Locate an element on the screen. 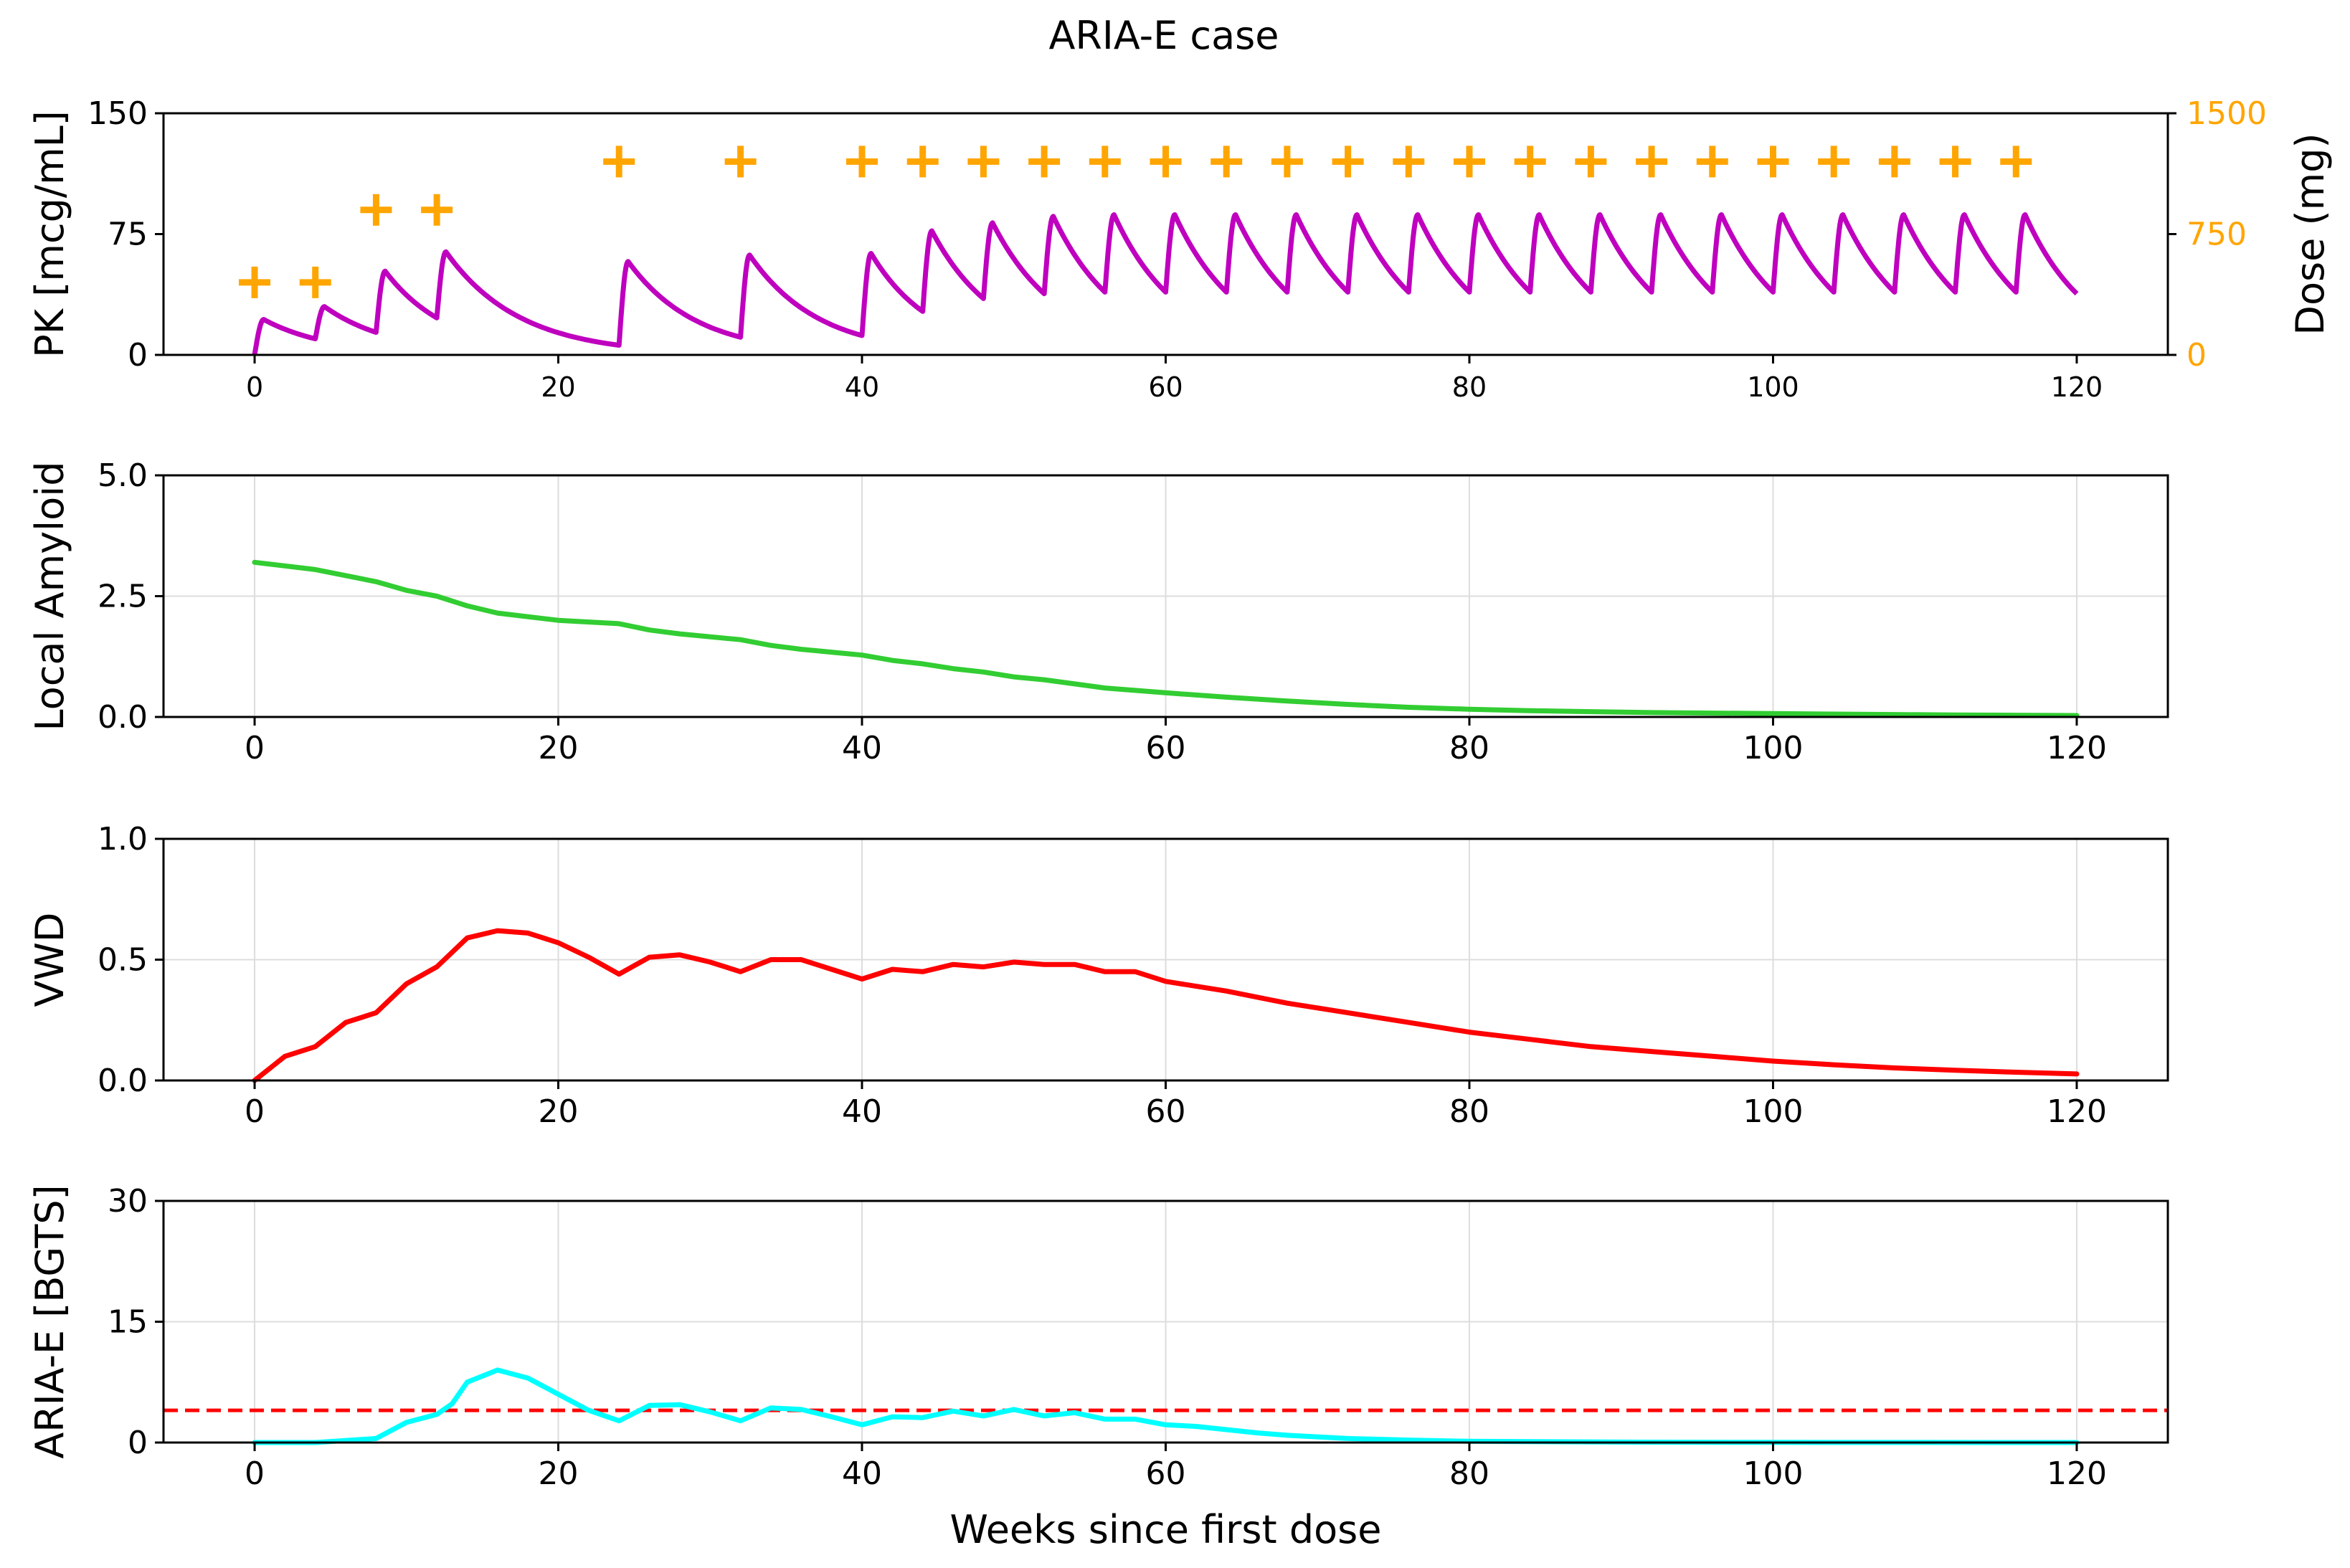 The width and height of the screenshot is (2350, 1568). aria-series-line is located at coordinates (1166, 1406).